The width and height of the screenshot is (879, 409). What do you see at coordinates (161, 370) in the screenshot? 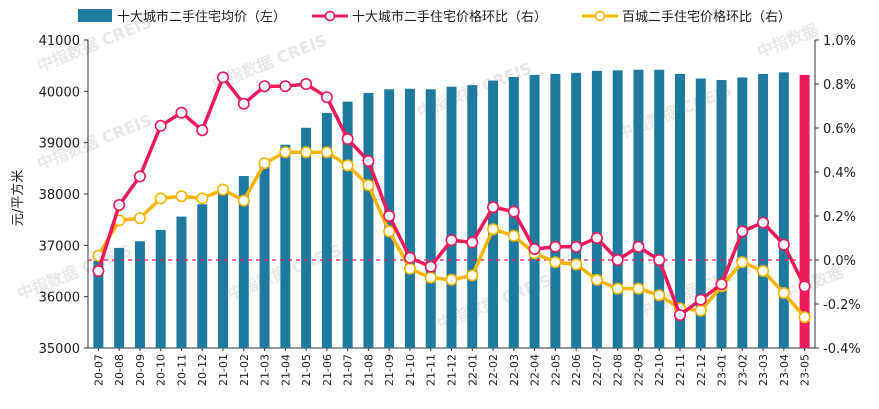
I see `x-tick-label: 20-10` at bounding box center [161, 370].